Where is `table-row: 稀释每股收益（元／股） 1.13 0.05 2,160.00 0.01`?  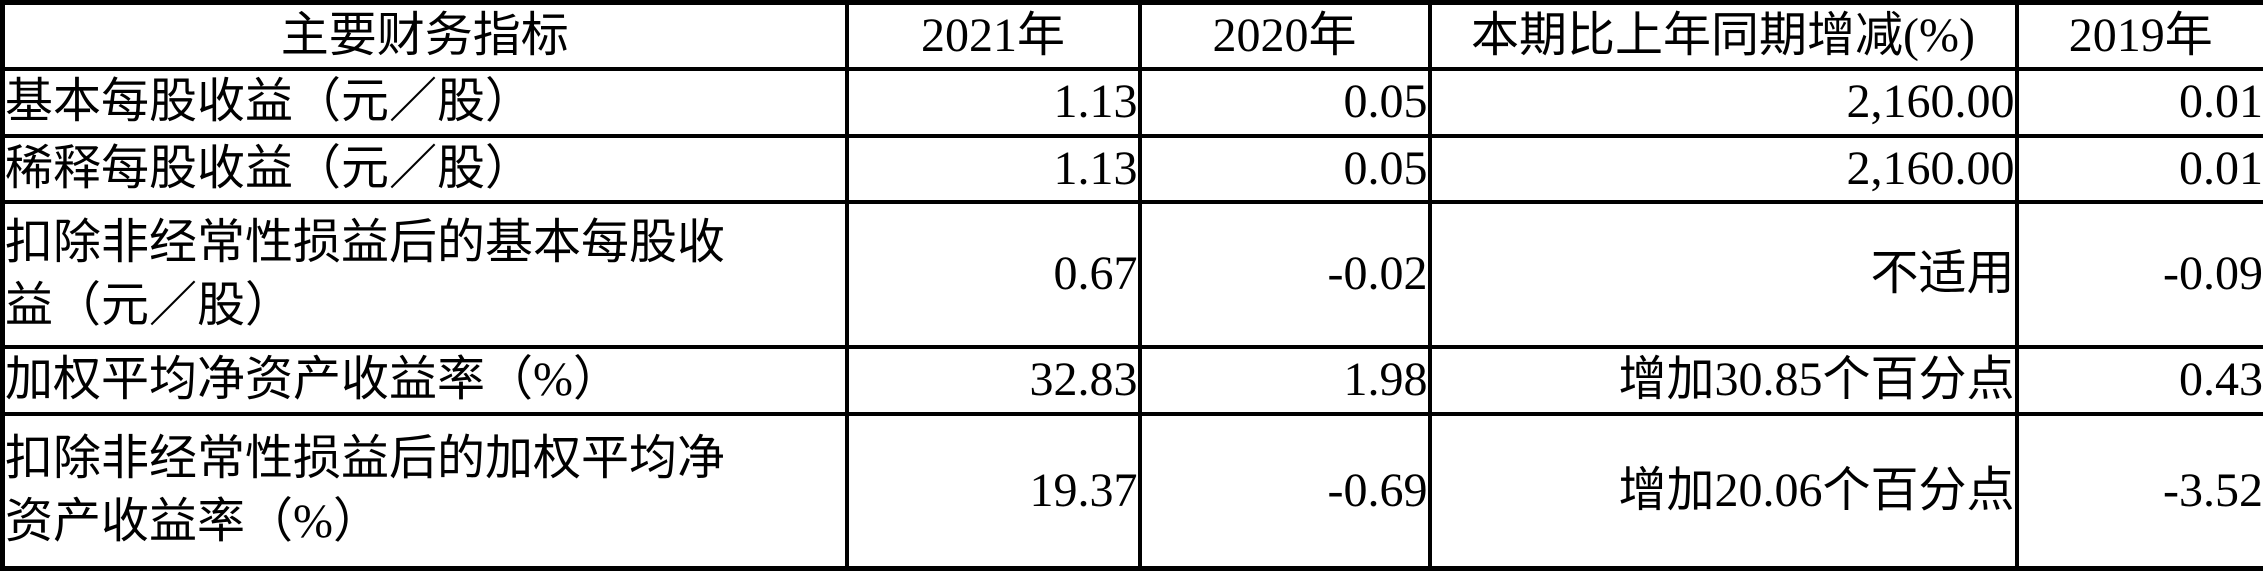
table-row: 稀释每股收益（元／股） 1.13 0.05 2,160.00 0.01 is located at coordinates (1133, 169).